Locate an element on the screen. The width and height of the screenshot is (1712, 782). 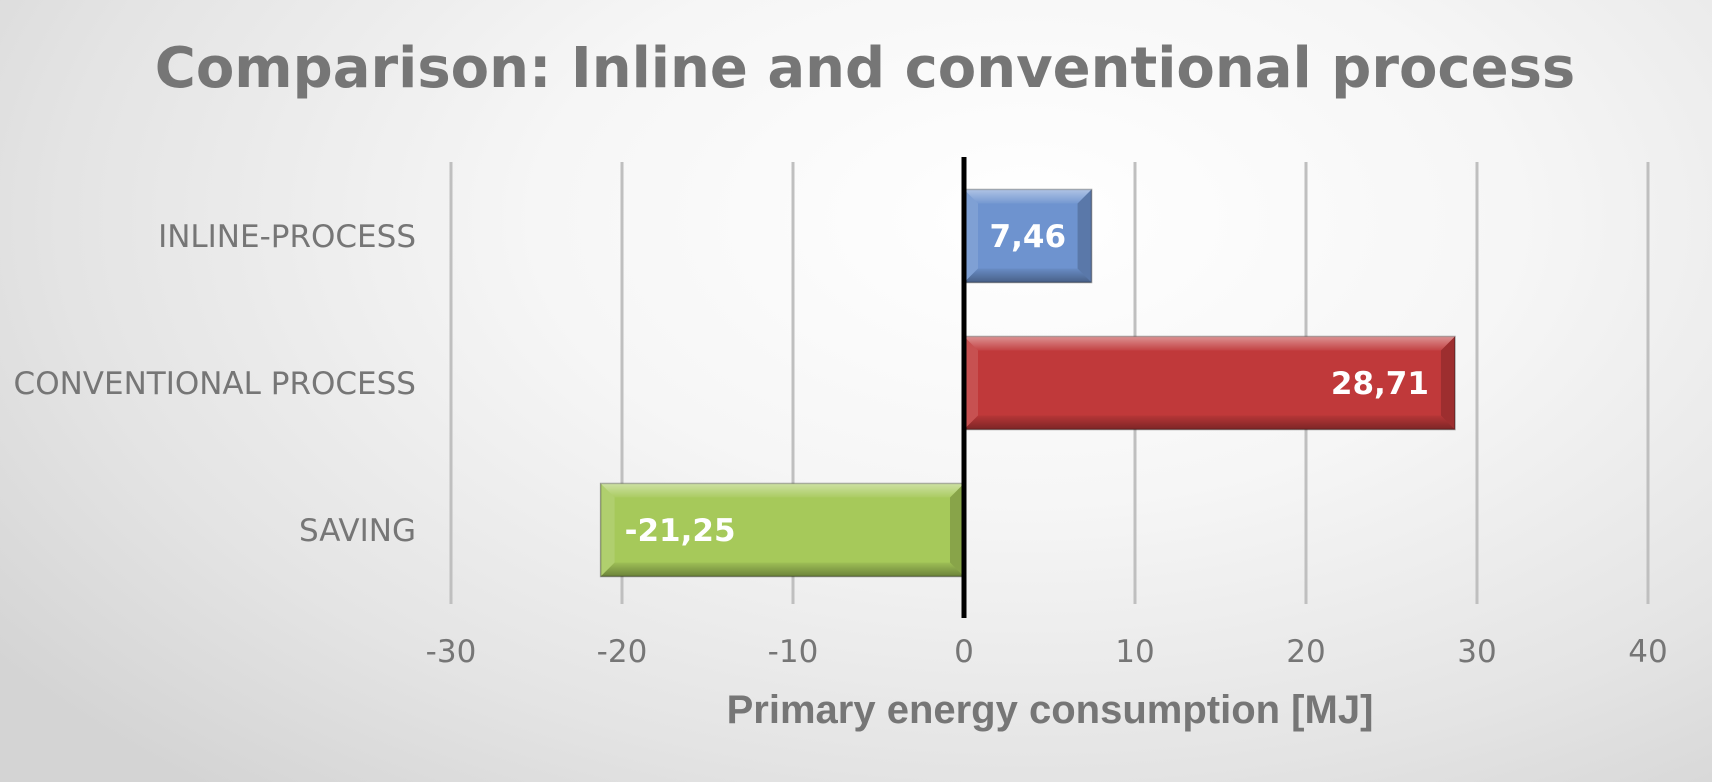
category-label: CONVENTIONAL PROCESS is located at coordinates (215, 384).